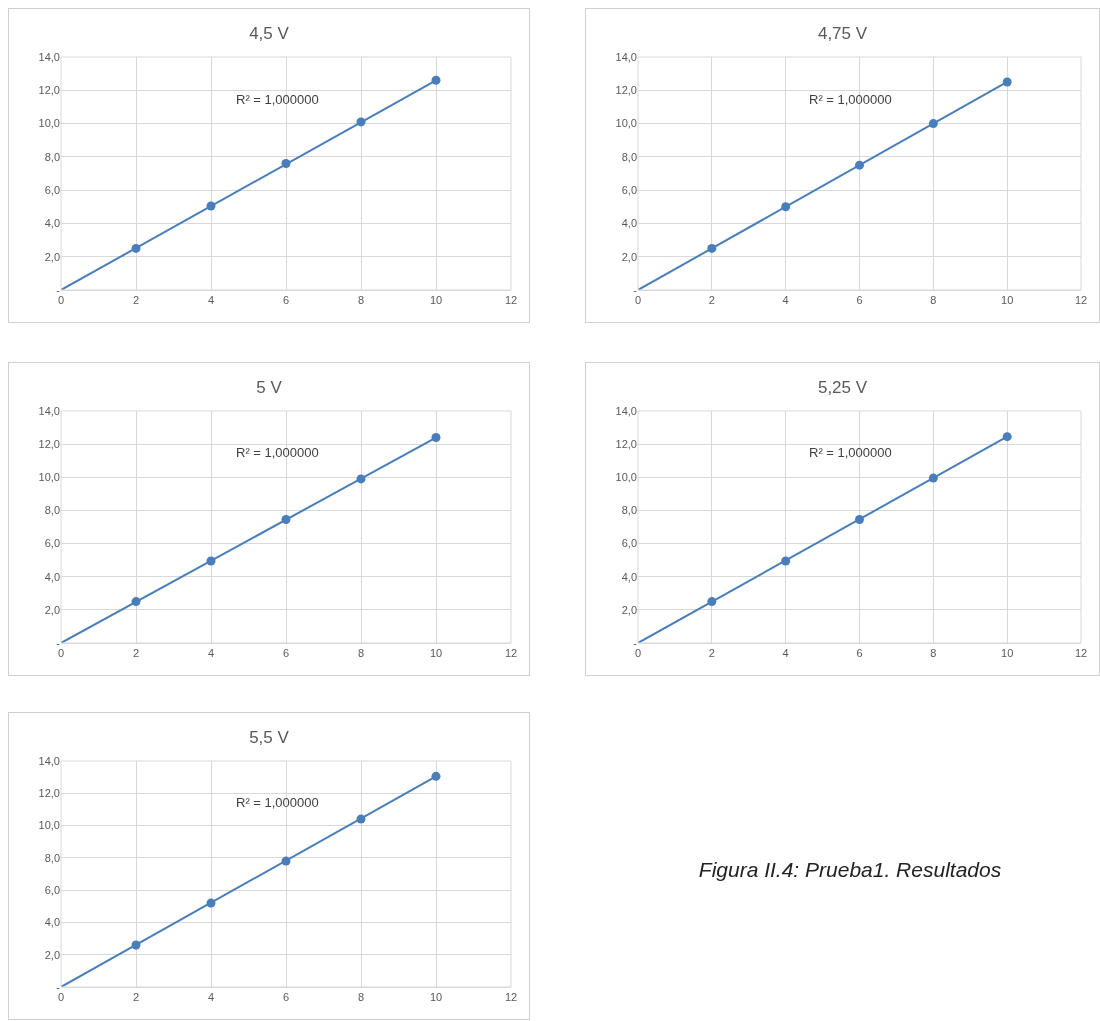 The width and height of the screenshot is (1100, 1021). Describe the element at coordinates (269, 33) in the screenshot. I see `chart-title: 4,5 V` at that location.